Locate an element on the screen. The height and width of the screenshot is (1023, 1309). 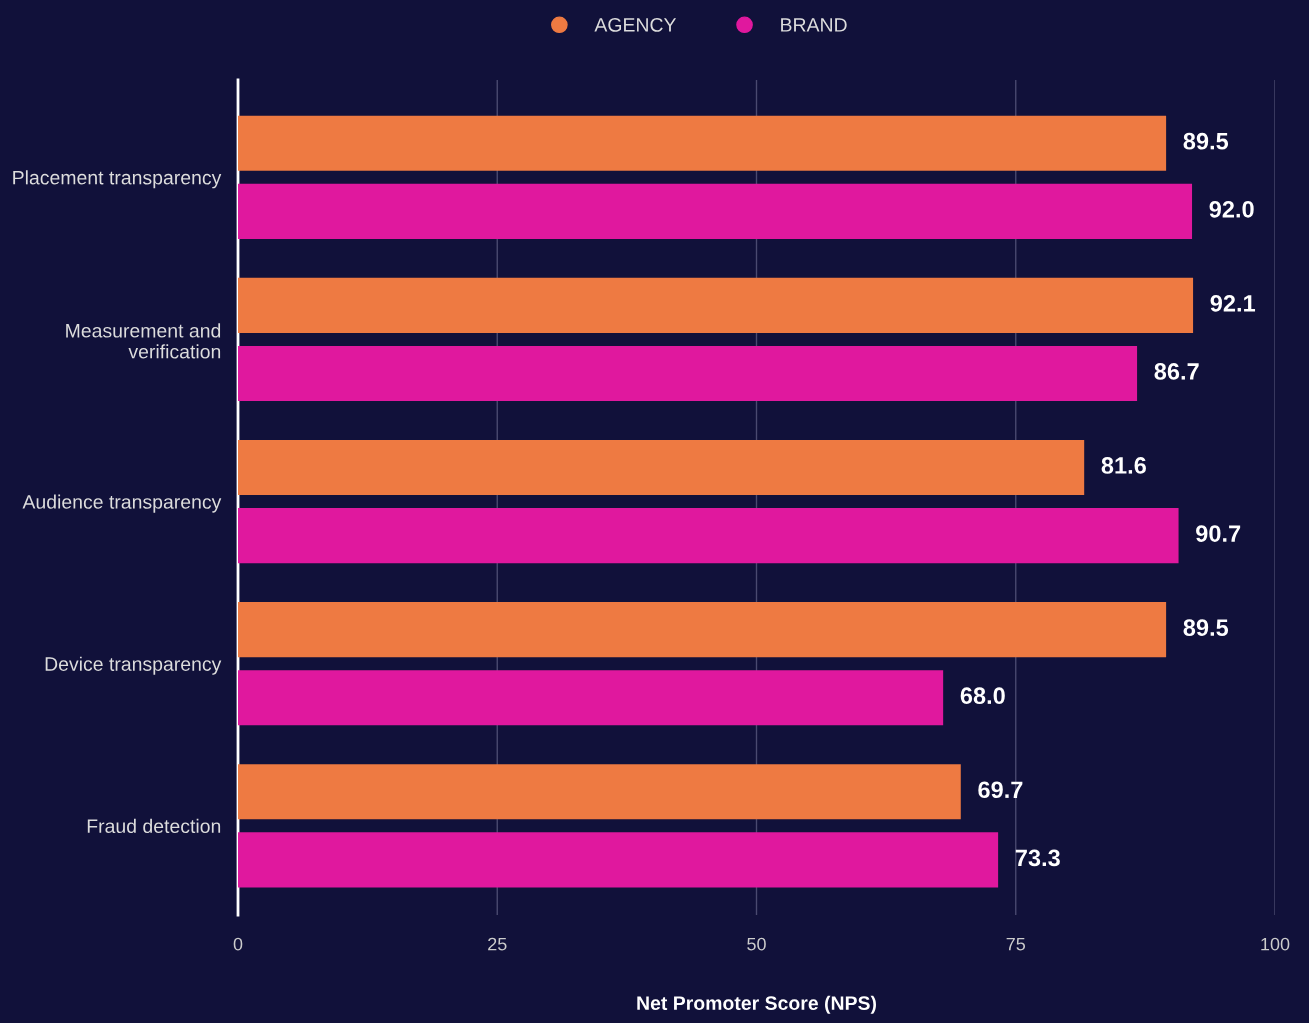
x-tick-label: 75 is located at coordinates (1016, 944).